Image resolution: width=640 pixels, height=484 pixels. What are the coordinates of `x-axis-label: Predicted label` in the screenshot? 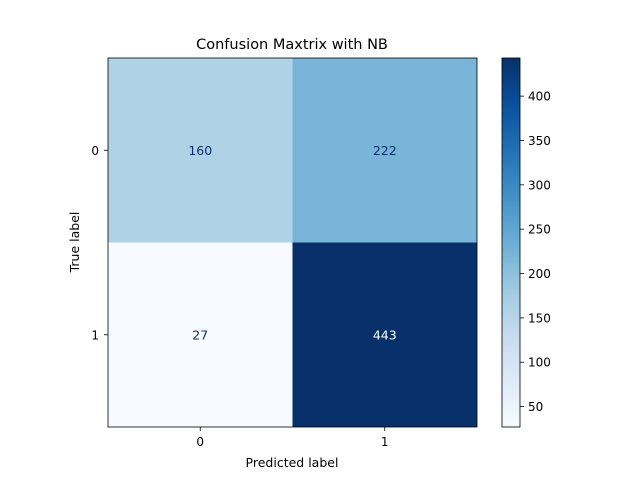 It's located at (292, 462).